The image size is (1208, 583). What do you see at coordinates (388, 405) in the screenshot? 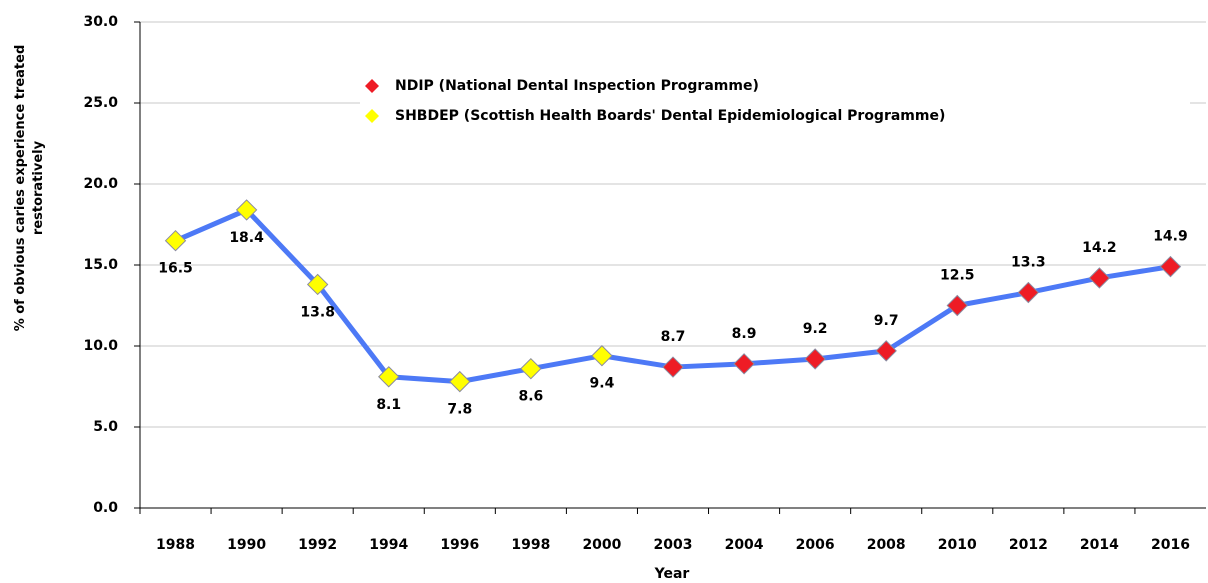
I see `data-label: 8.1` at bounding box center [388, 405].